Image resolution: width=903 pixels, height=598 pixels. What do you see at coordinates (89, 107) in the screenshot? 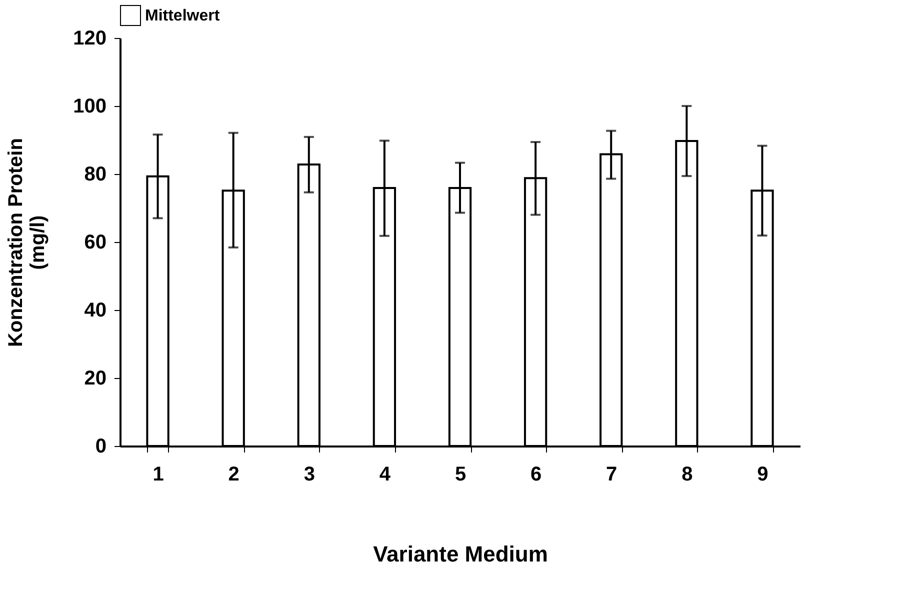
I see `y-tick-label: 100` at bounding box center [89, 107].